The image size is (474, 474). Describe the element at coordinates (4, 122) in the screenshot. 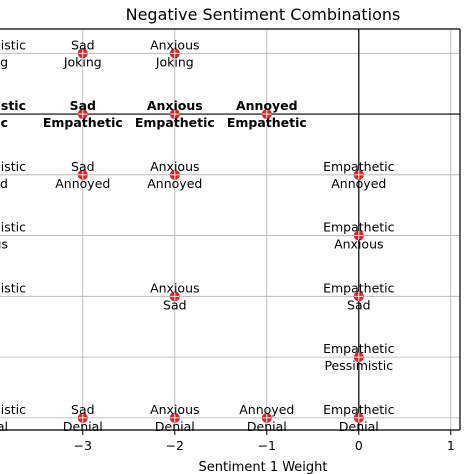

I see `clipped-label-bottom: pathetic` at that location.